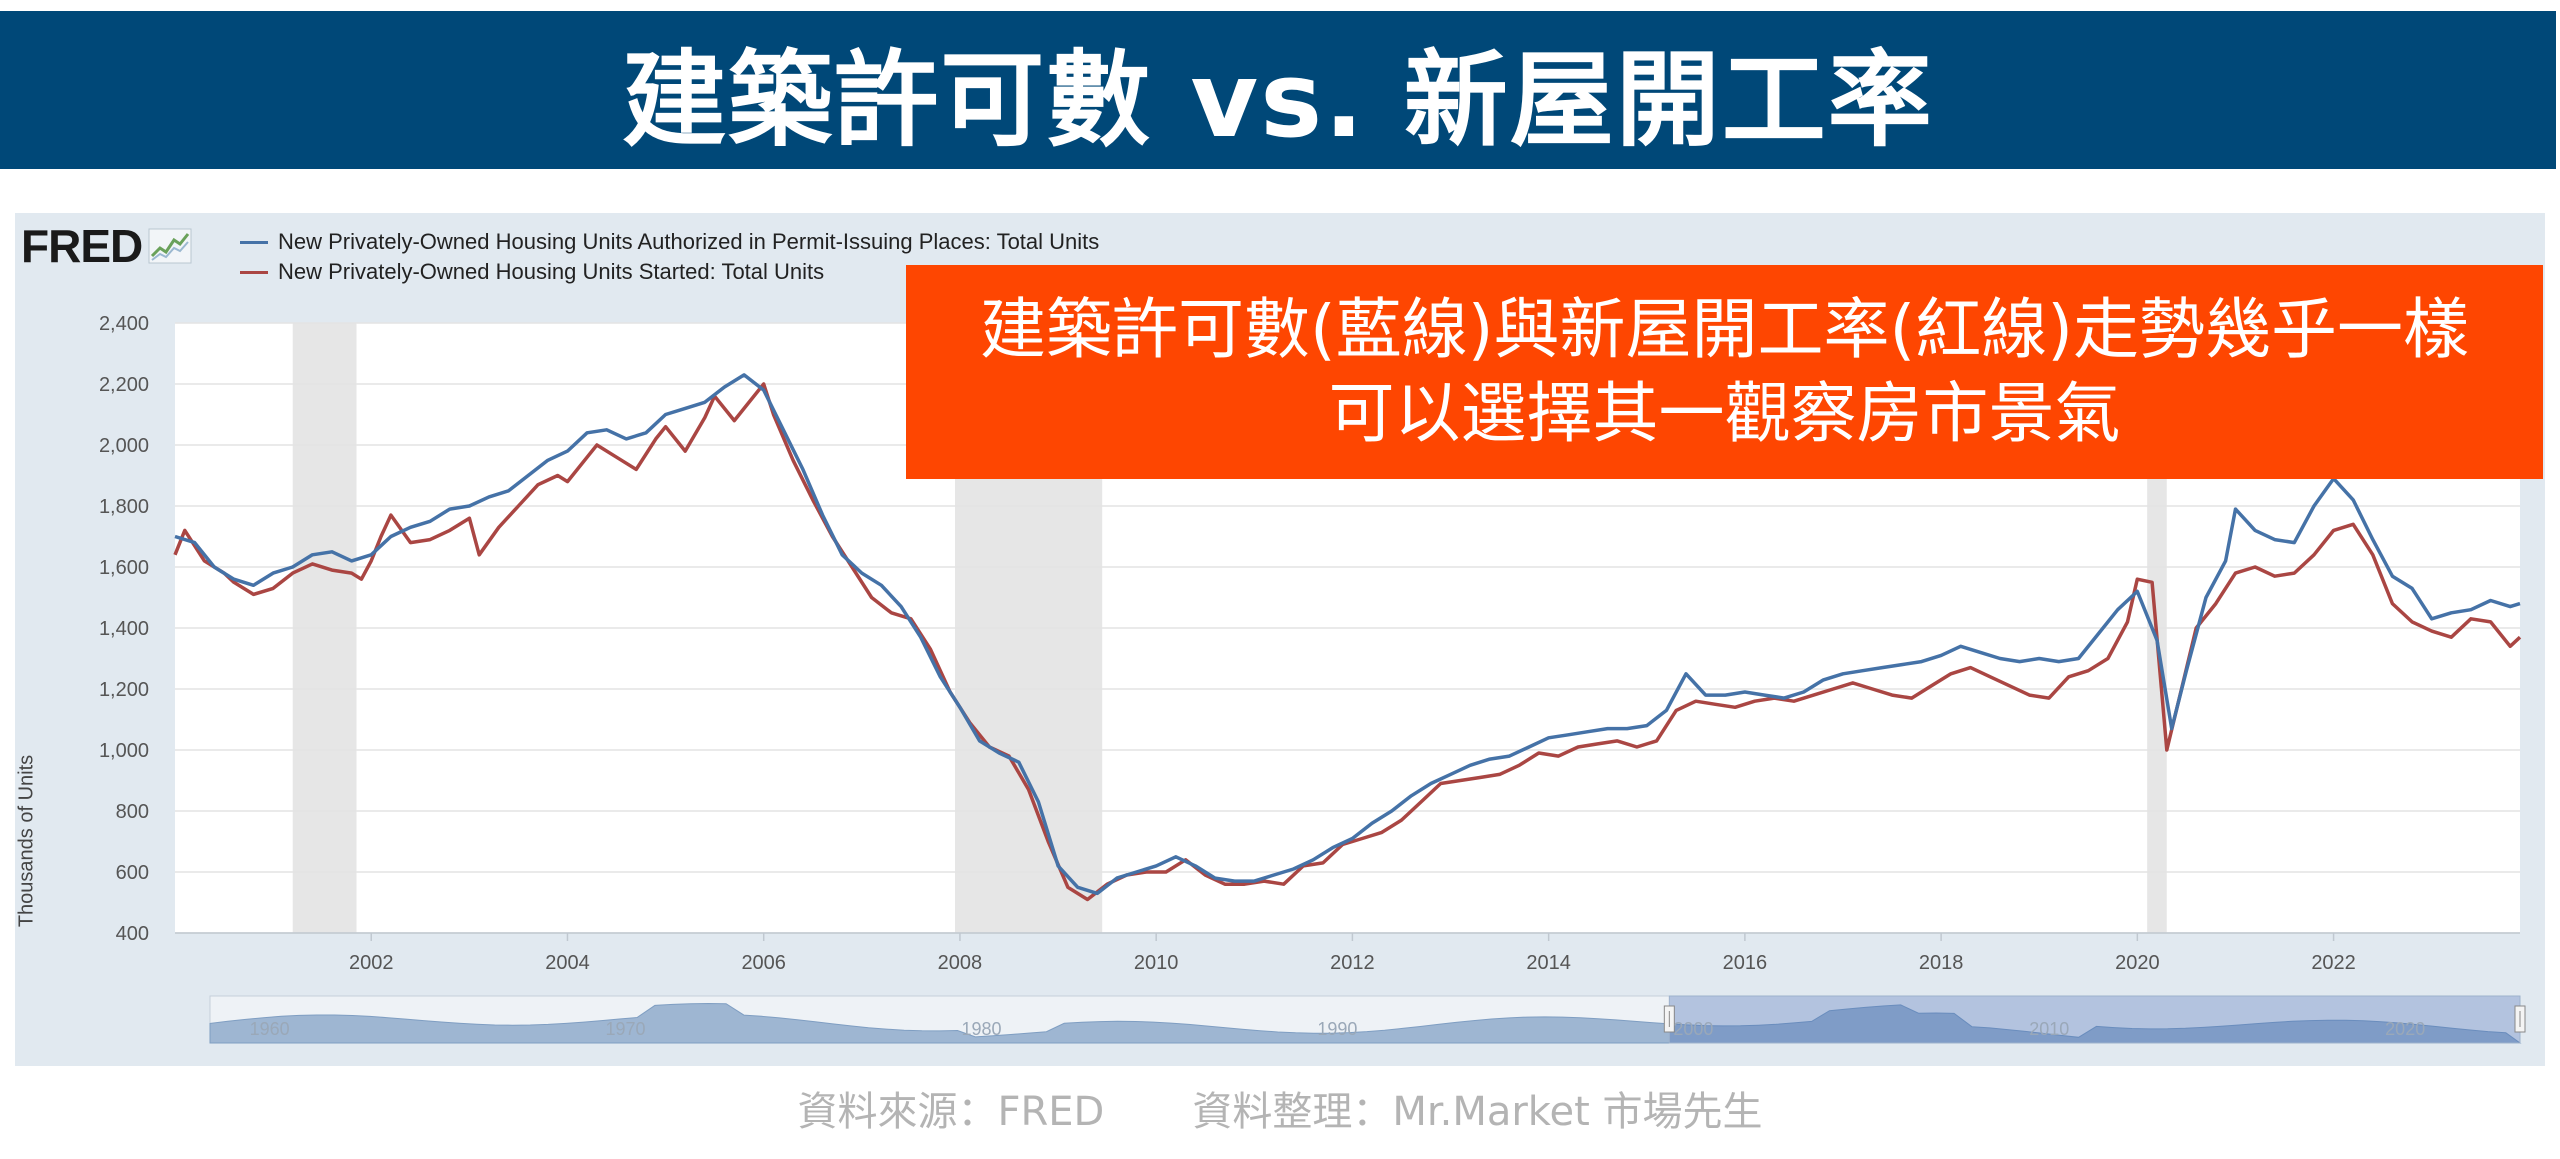 The height and width of the screenshot is (1159, 2560). I want to click on navigator-selection, so click(2094, 1019).